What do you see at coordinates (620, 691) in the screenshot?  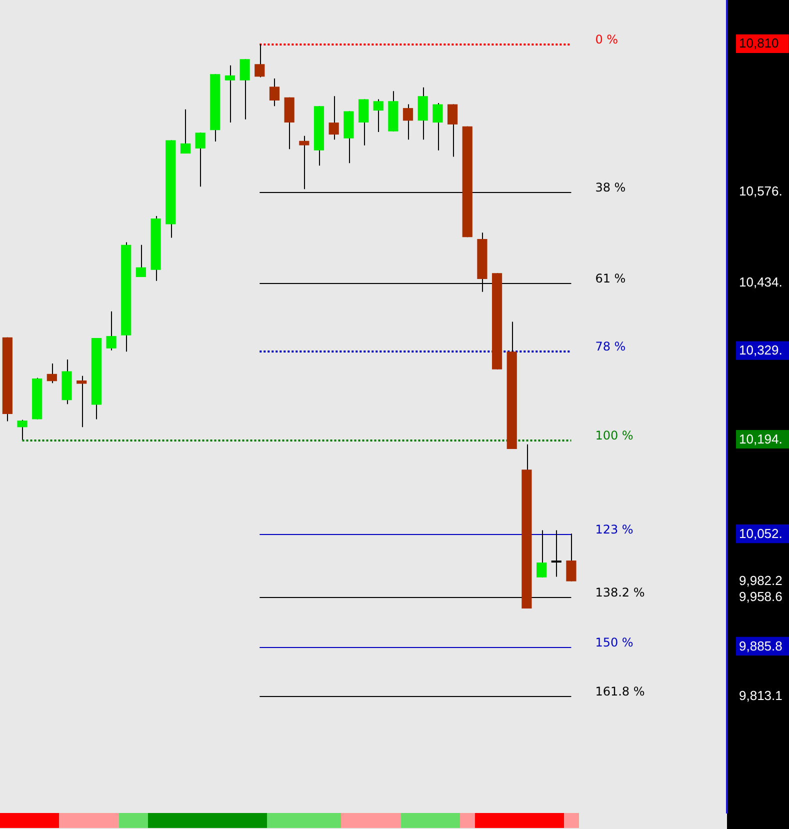 I see `annotation: 161.8 %` at bounding box center [620, 691].